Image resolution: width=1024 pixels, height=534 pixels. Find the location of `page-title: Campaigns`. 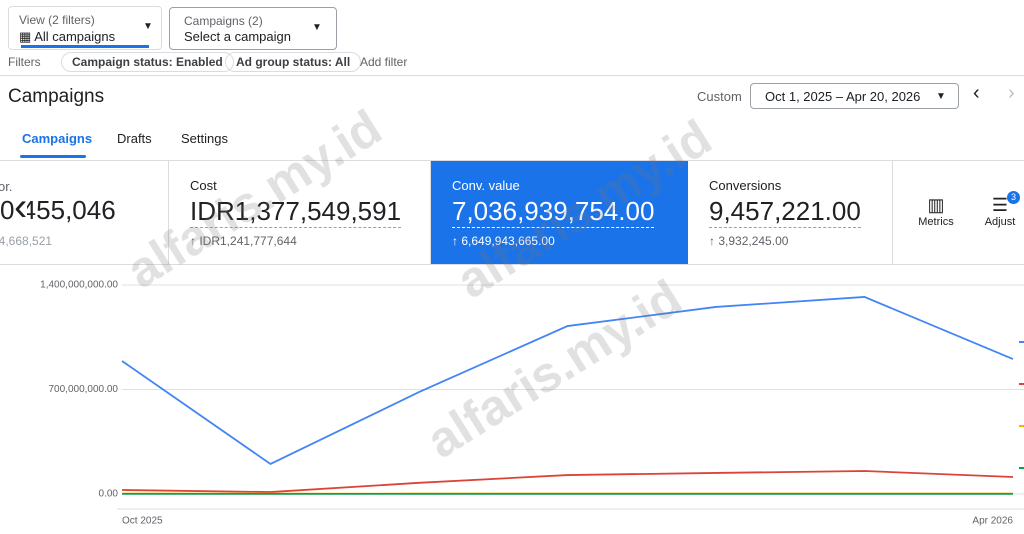

page-title: Campaigns is located at coordinates (56, 96).